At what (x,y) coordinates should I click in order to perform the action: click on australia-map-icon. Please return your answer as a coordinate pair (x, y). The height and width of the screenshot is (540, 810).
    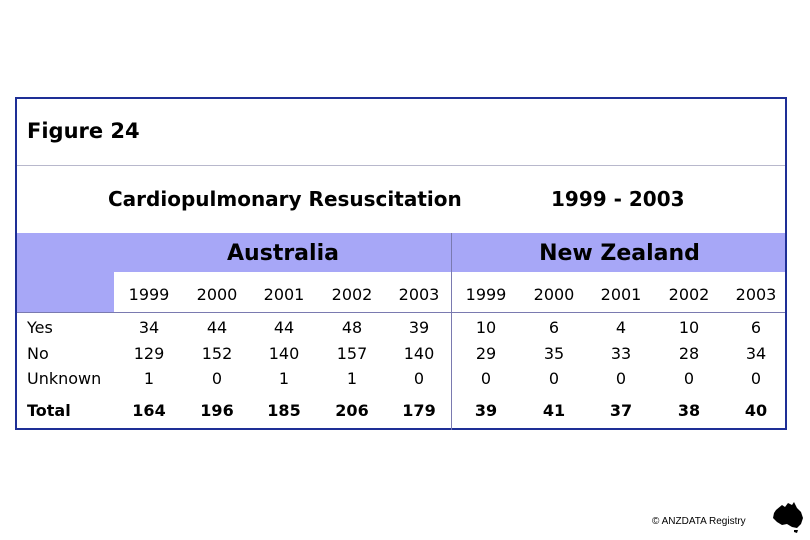
    Looking at the image, I should click on (788, 517).